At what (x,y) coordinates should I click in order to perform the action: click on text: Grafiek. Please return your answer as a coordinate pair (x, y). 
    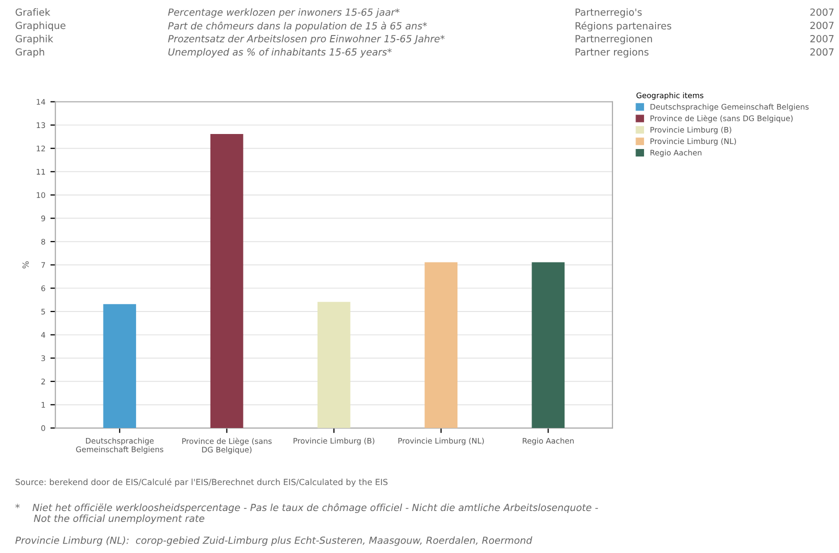
    Looking at the image, I should click on (33, 12).